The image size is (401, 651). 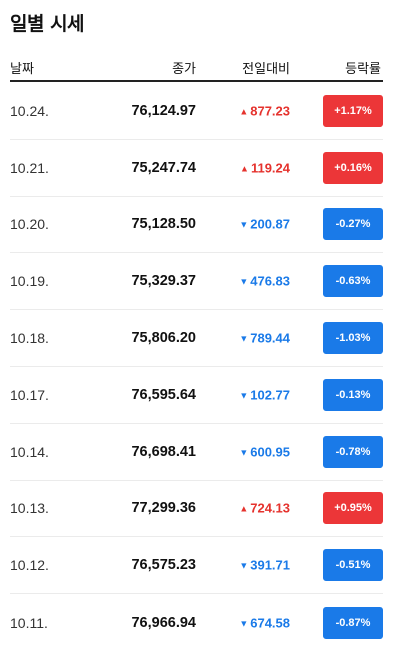 I want to click on row-change: ▼ 102.77, so click(x=264, y=394).